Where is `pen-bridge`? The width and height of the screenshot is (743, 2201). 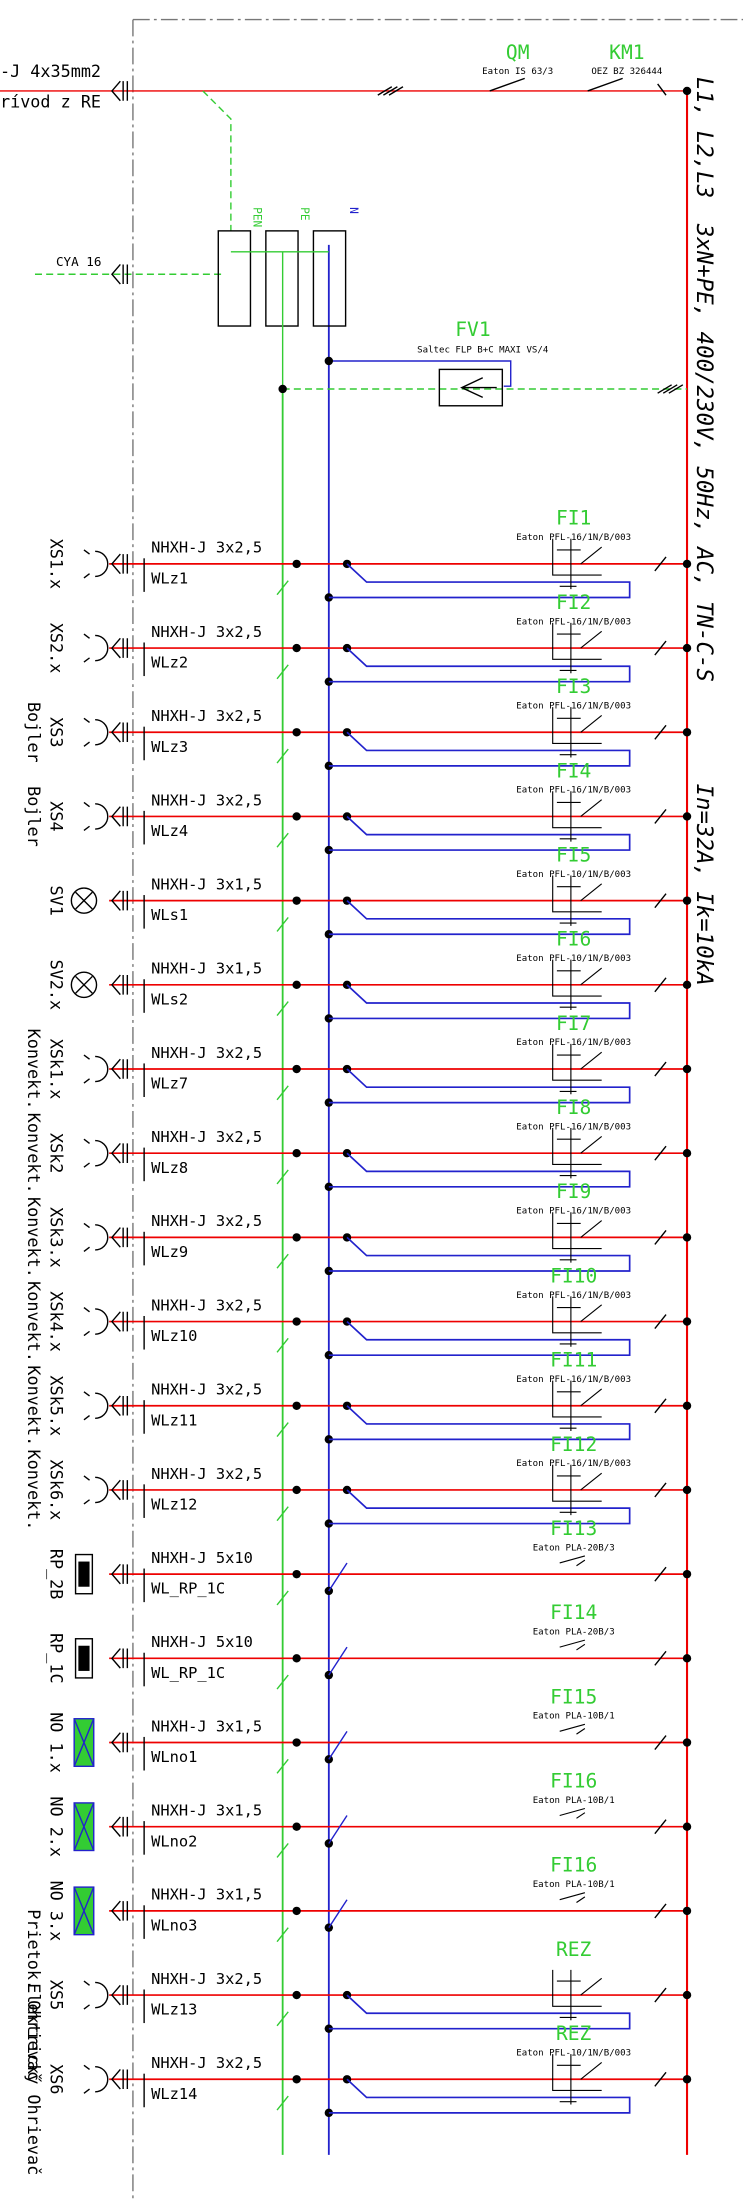 pen-bridge is located at coordinates (279, 321).